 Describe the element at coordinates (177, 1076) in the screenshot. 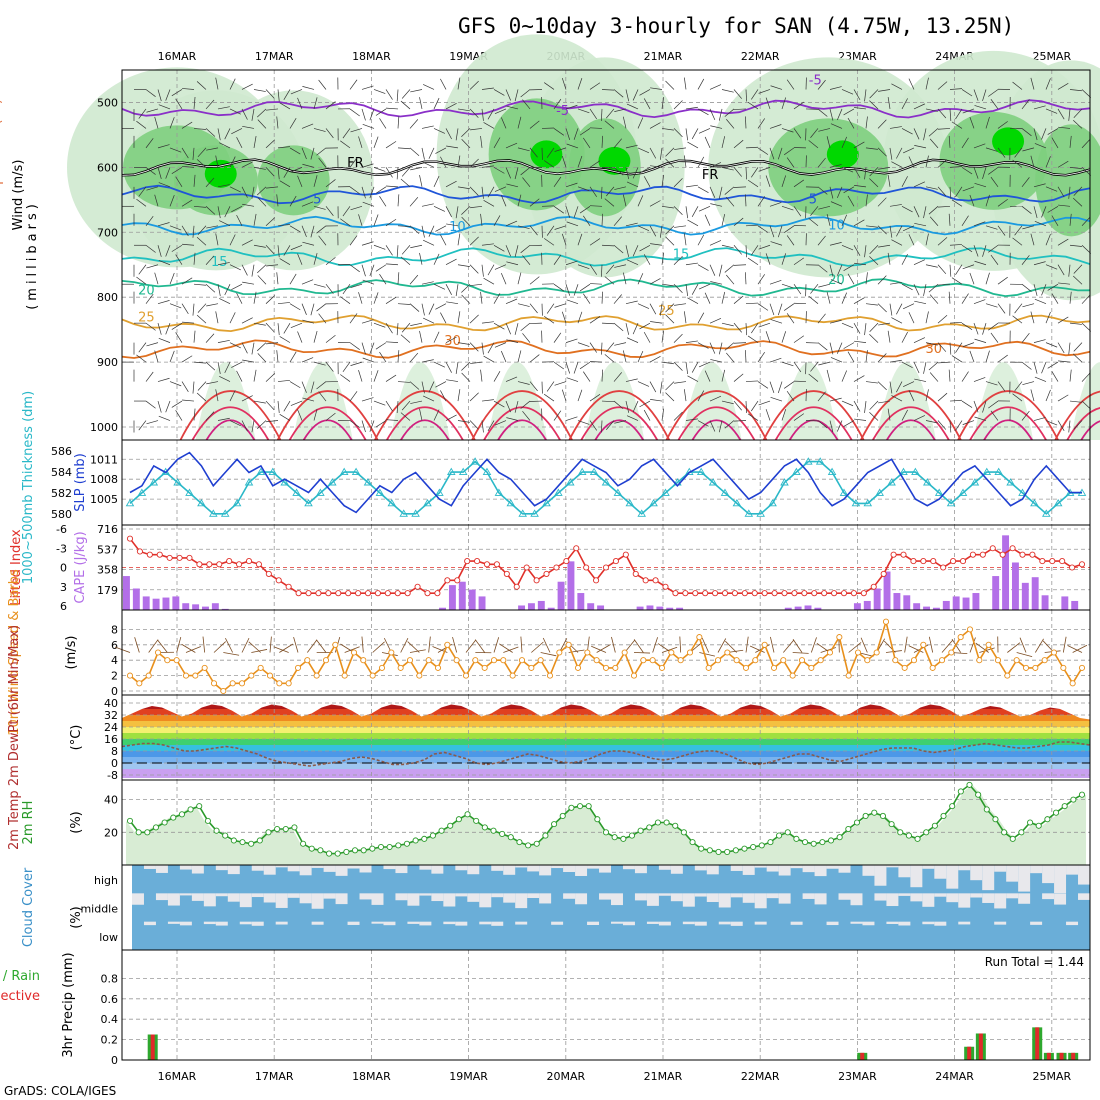

I see `date-label-bottom: 16MAR` at that location.